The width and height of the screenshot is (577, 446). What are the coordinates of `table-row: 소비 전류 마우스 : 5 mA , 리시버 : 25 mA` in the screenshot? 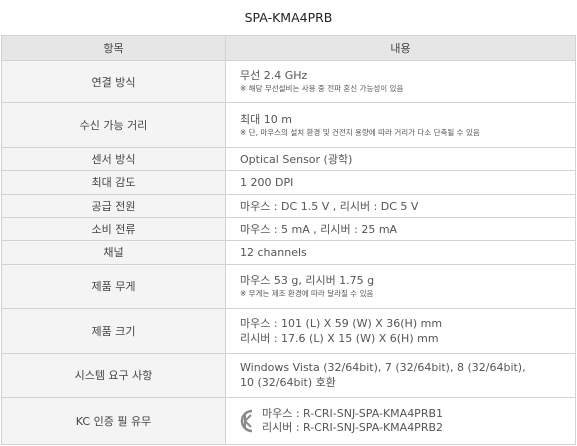 It's located at (288, 229).